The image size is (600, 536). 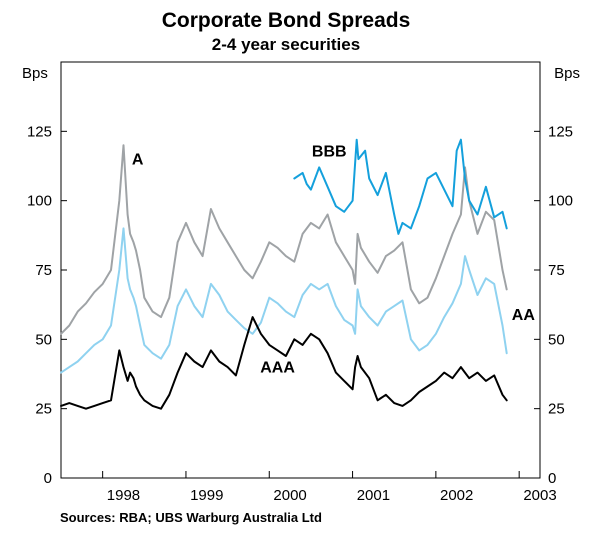 I want to click on y-tick-label-right: 50, so click(x=556, y=339).